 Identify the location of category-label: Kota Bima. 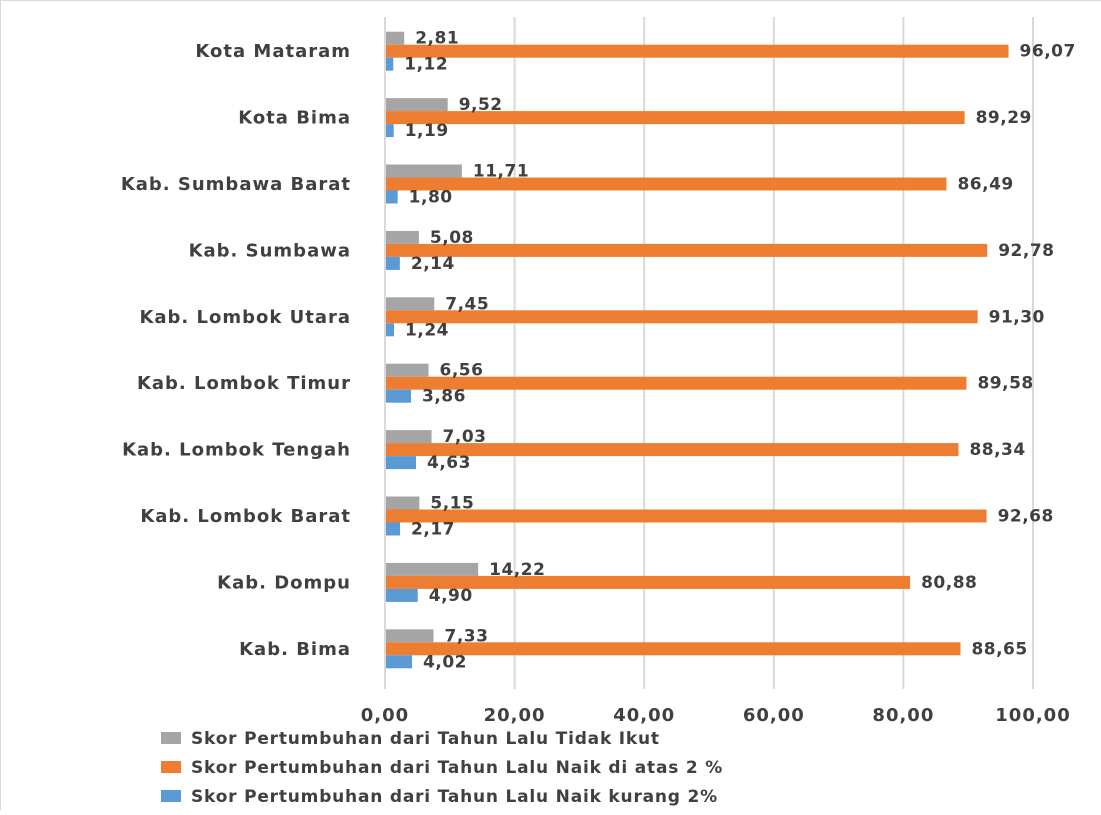
(294, 118).